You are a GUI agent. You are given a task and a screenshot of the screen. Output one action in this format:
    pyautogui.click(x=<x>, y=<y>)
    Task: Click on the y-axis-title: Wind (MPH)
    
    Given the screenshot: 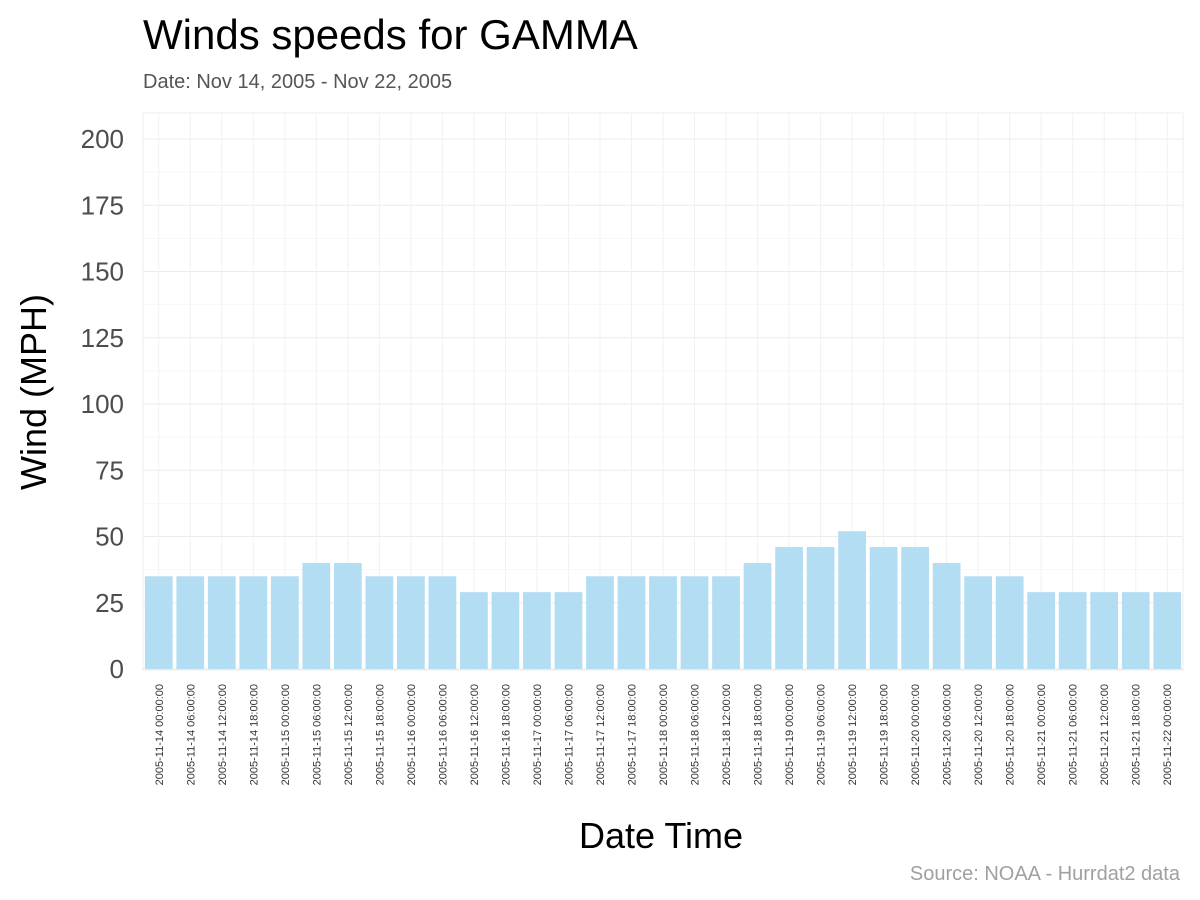 What is the action you would take?
    pyautogui.click(x=33, y=392)
    